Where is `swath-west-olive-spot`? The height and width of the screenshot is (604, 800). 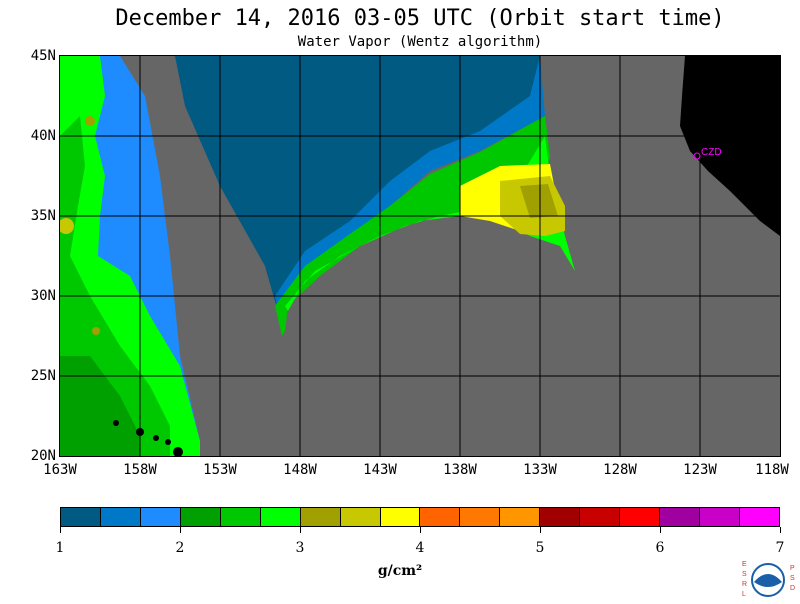
swath-west-olive-spot is located at coordinates (67, 226).